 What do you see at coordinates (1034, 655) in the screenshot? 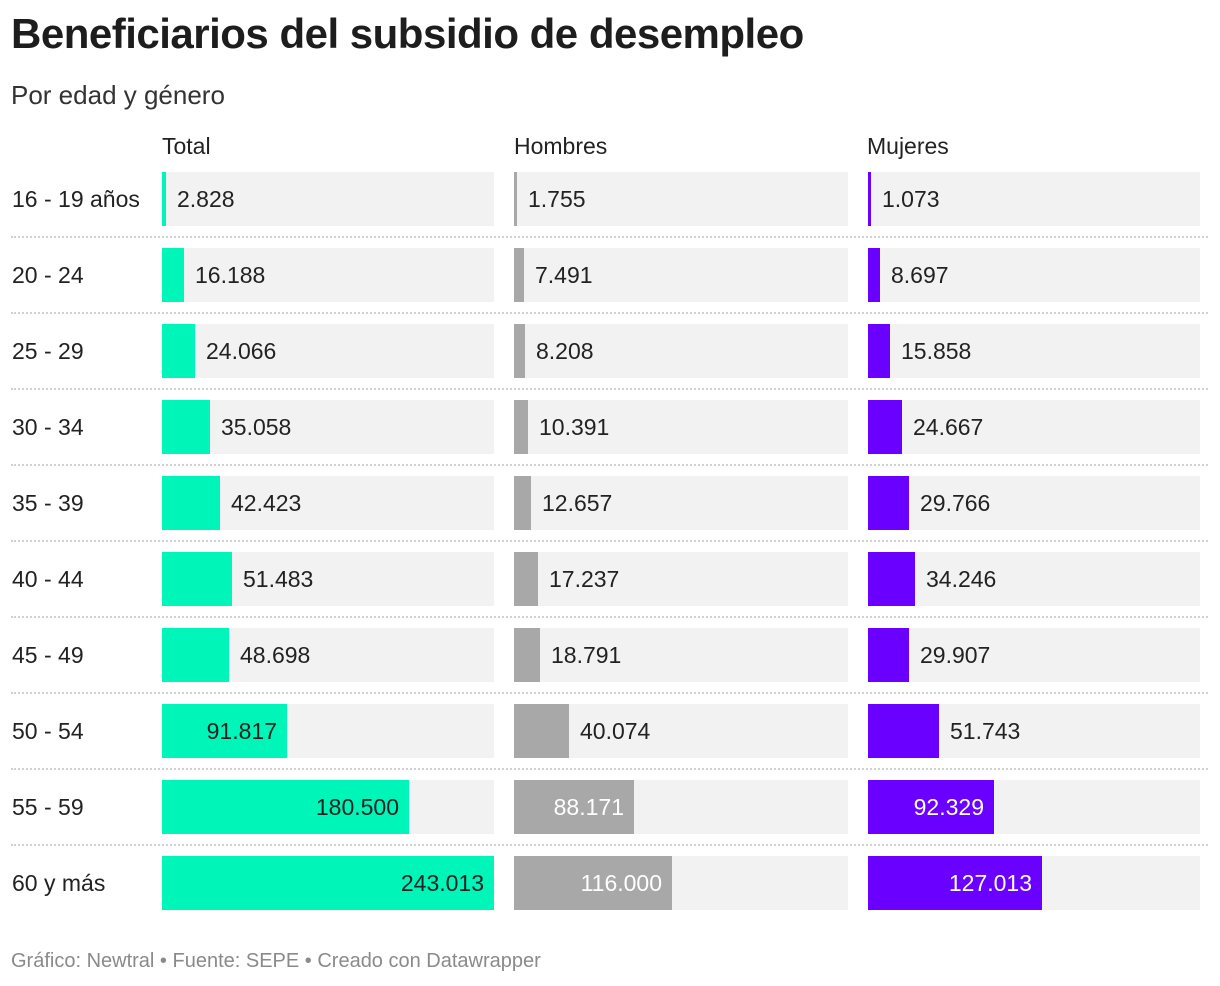
I see `bar-track-mujeres: 29.907` at bounding box center [1034, 655].